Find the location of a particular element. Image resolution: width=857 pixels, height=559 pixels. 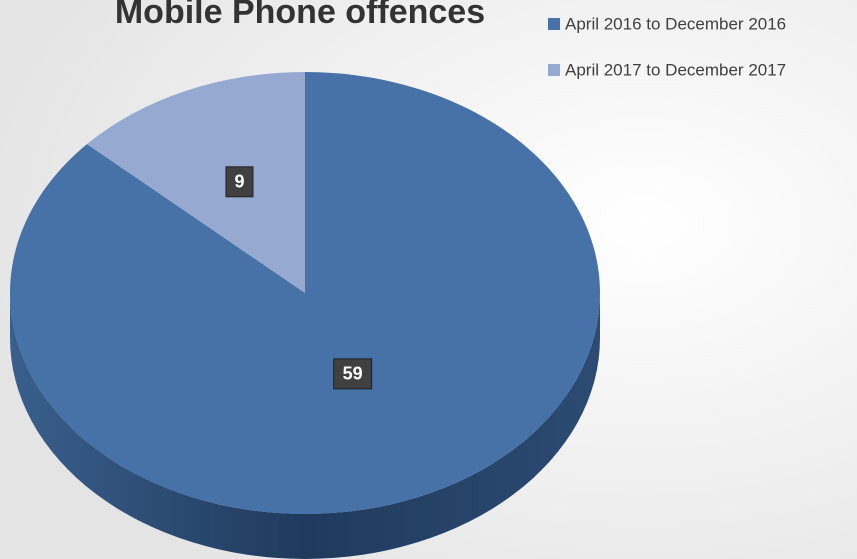

data-label: 59 is located at coordinates (353, 374).